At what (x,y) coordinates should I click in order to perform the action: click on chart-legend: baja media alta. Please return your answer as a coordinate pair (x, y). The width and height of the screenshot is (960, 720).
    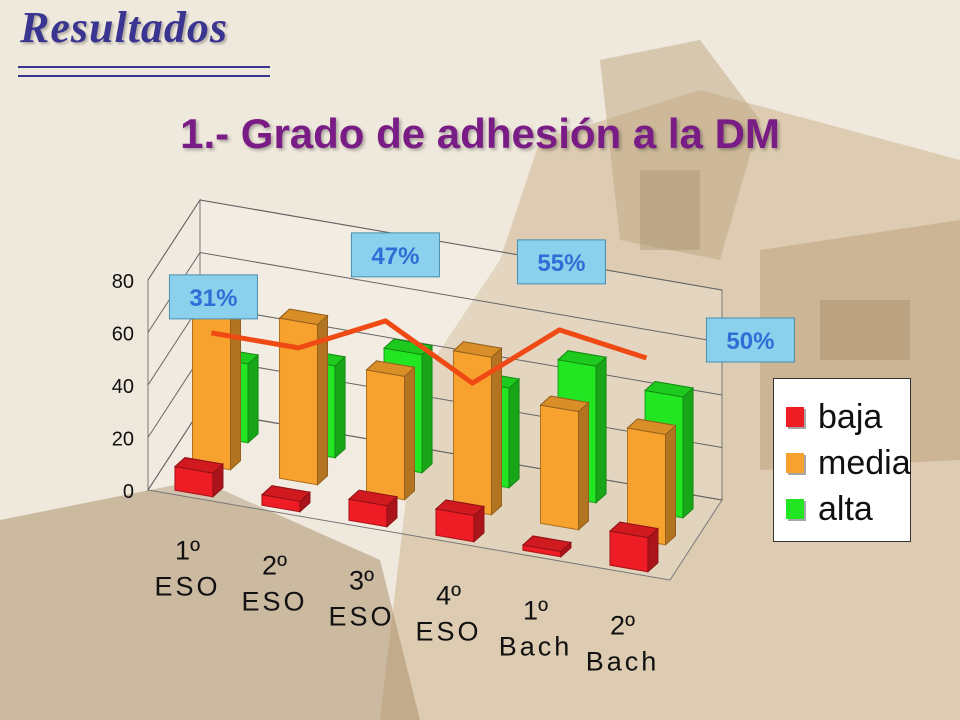
    Looking at the image, I should click on (842, 460).